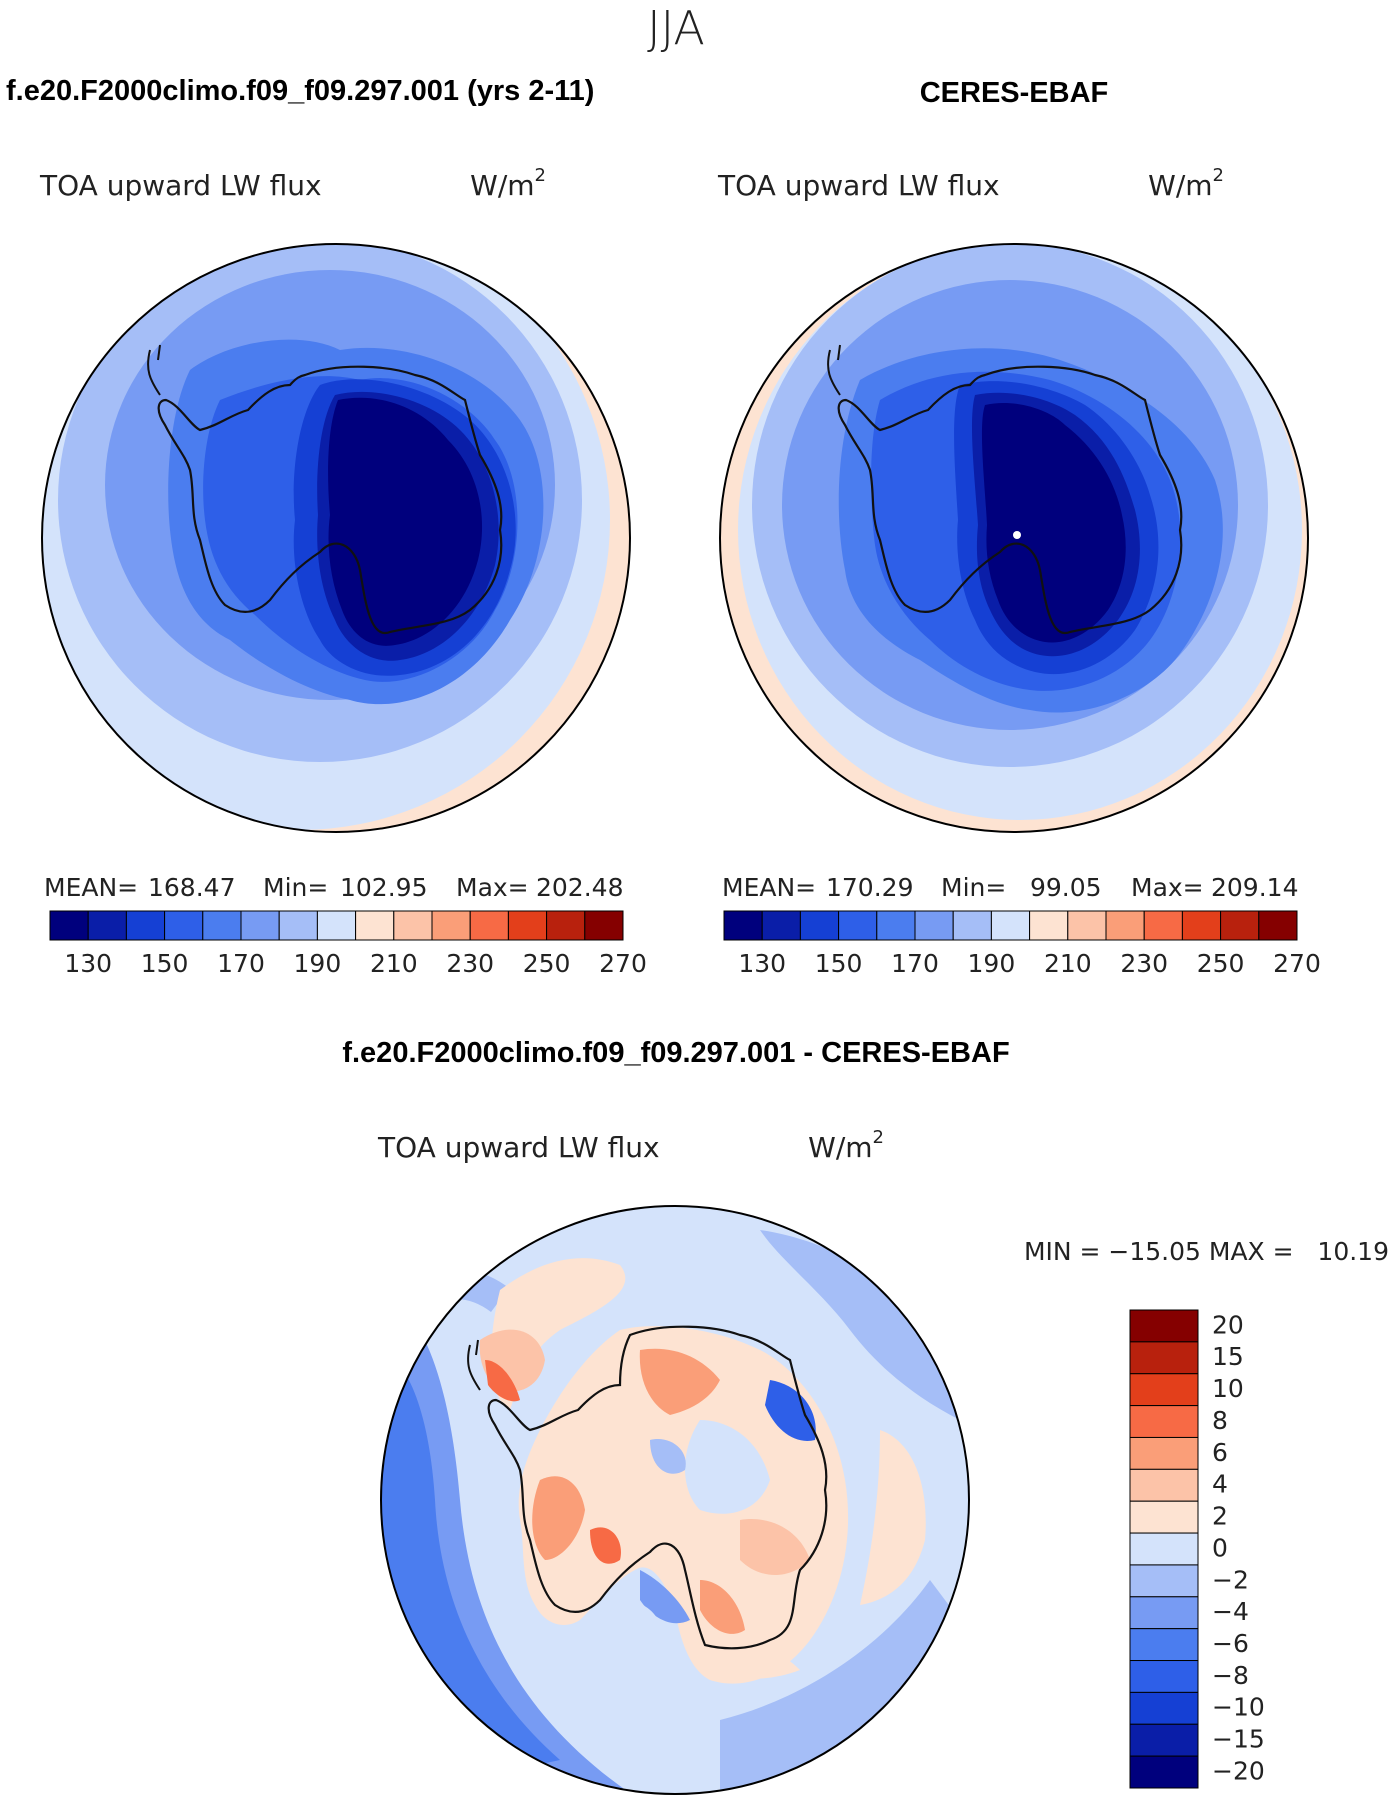 This screenshot has height=1800, width=1391. Describe the element at coordinates (394, 963) in the screenshot. I see `model-colorbar-tick-label: 210` at that location.